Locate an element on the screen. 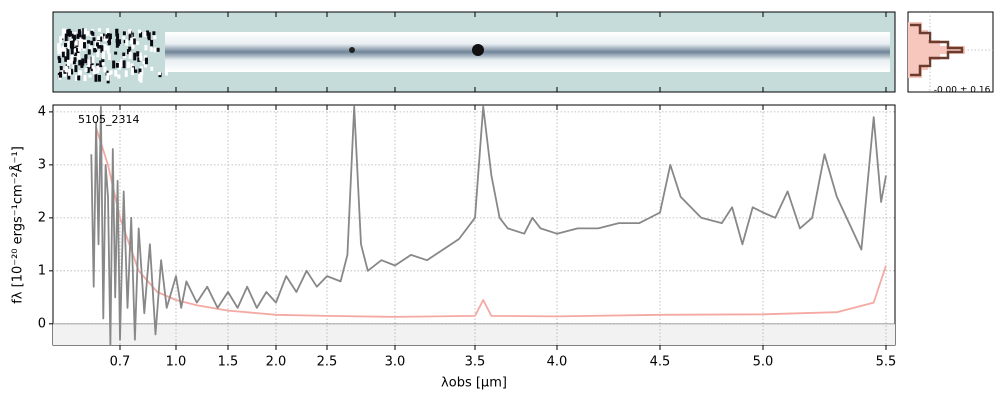 The width and height of the screenshot is (1000, 400). x-tick-label: 1.5 is located at coordinates (228, 362).